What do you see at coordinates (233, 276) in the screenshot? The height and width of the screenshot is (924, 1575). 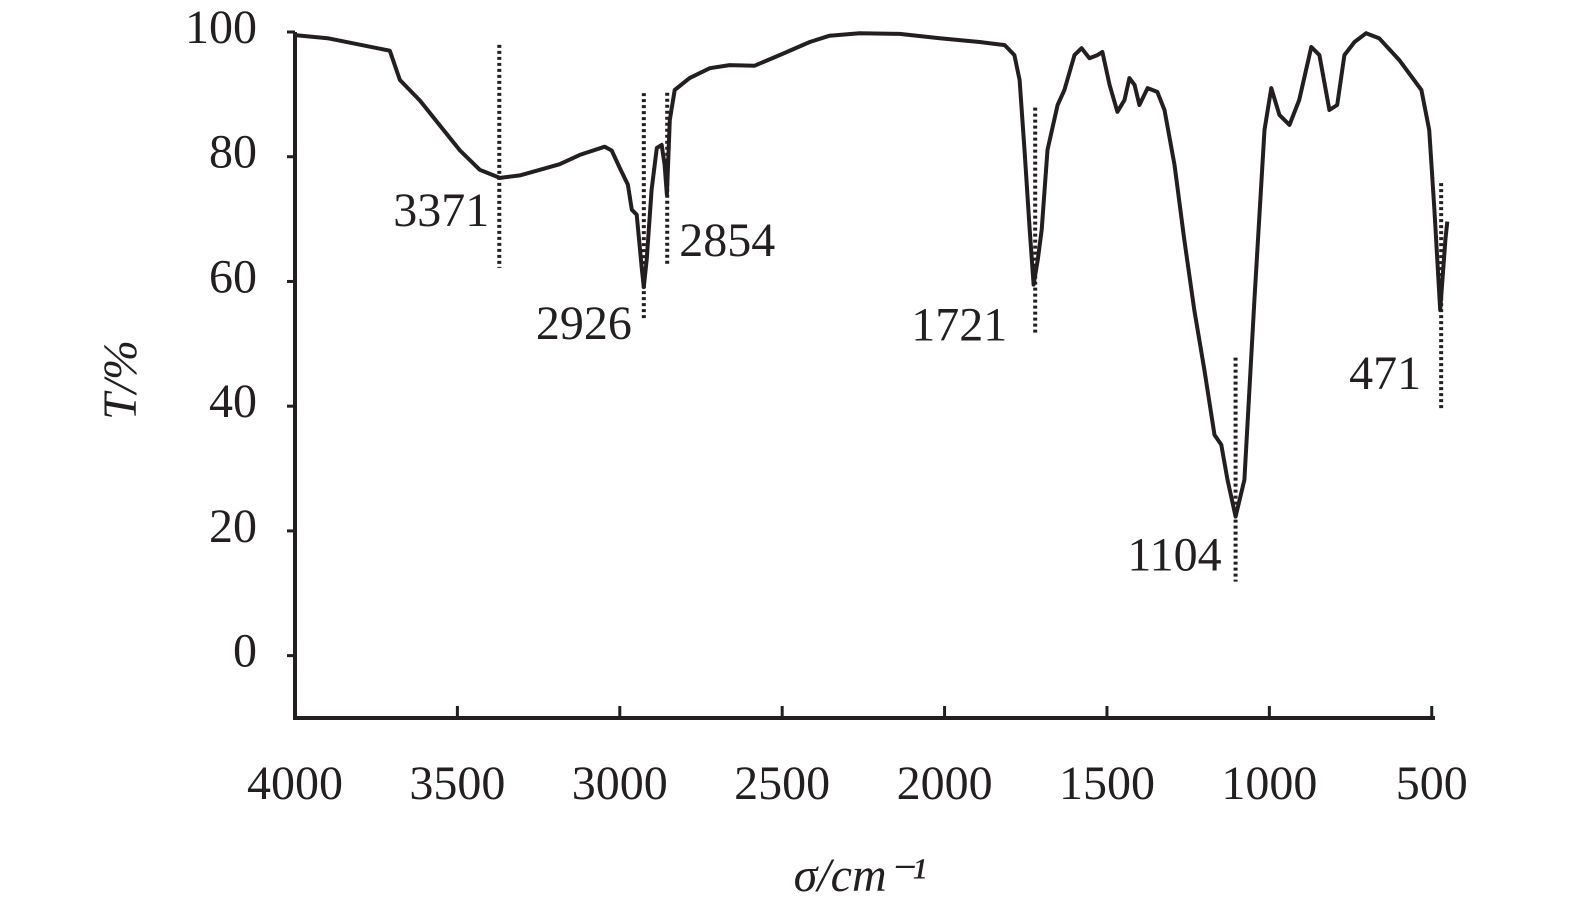 I see `y-tick-label: 60` at bounding box center [233, 276].